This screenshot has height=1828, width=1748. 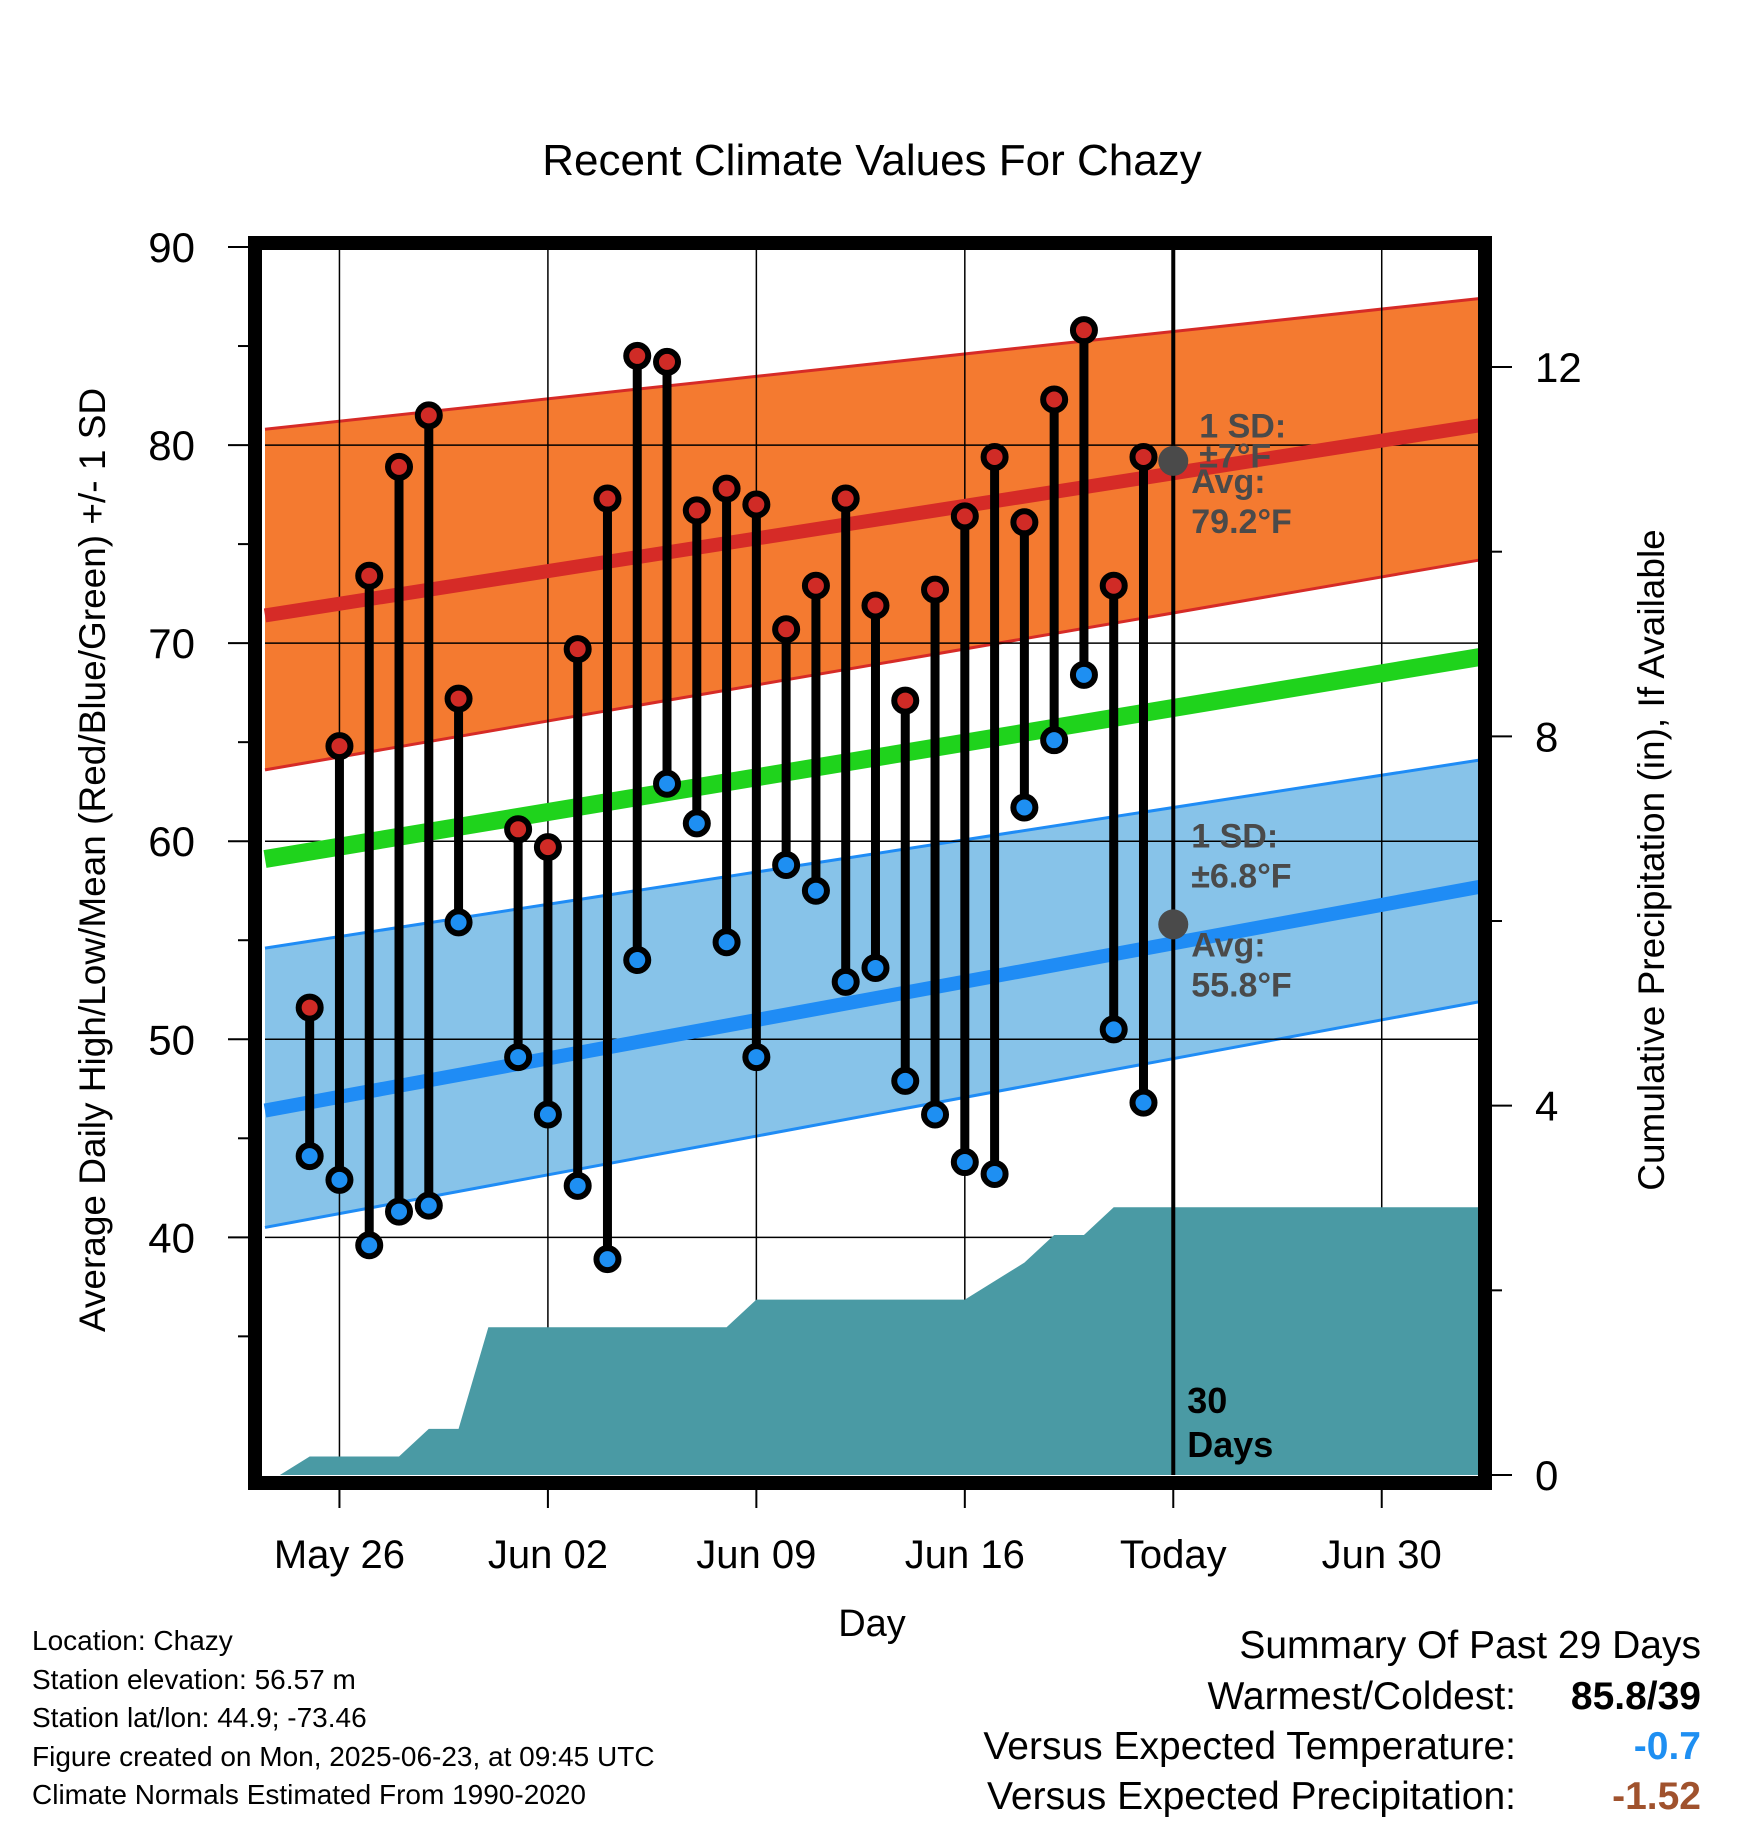 What do you see at coordinates (872, 364) in the screenshot?
I see `high-sd-band-upper-edge` at bounding box center [872, 364].